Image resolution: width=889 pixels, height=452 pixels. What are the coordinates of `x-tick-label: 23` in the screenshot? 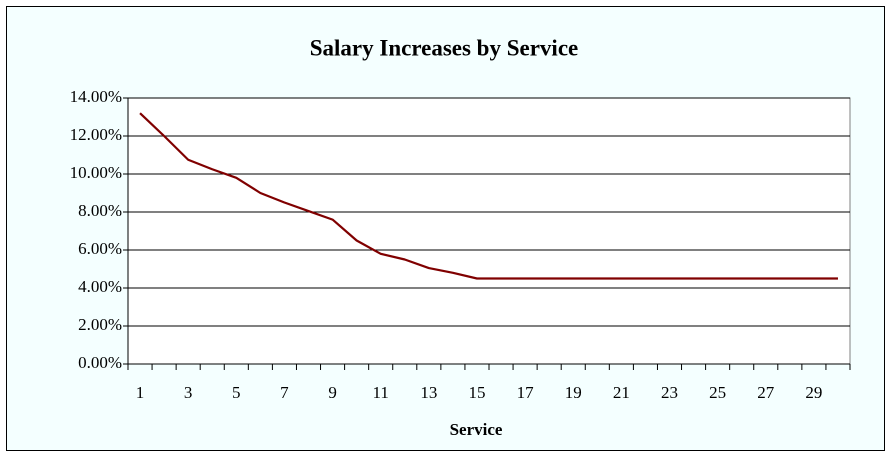 It's located at (669, 392).